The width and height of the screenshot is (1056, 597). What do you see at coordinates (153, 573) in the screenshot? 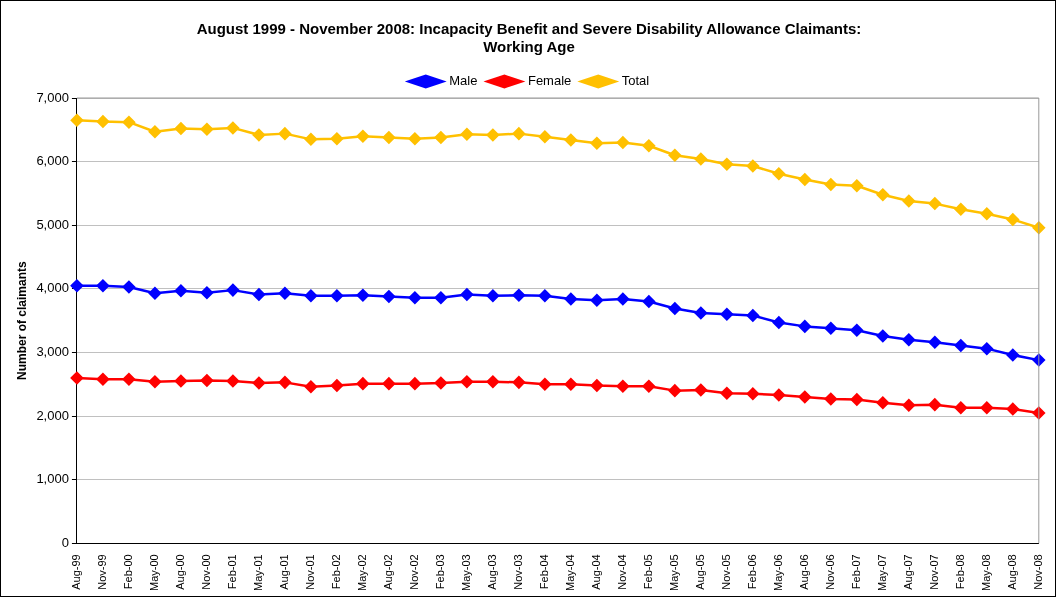
I see `x-tick-label: May-00` at bounding box center [153, 573].